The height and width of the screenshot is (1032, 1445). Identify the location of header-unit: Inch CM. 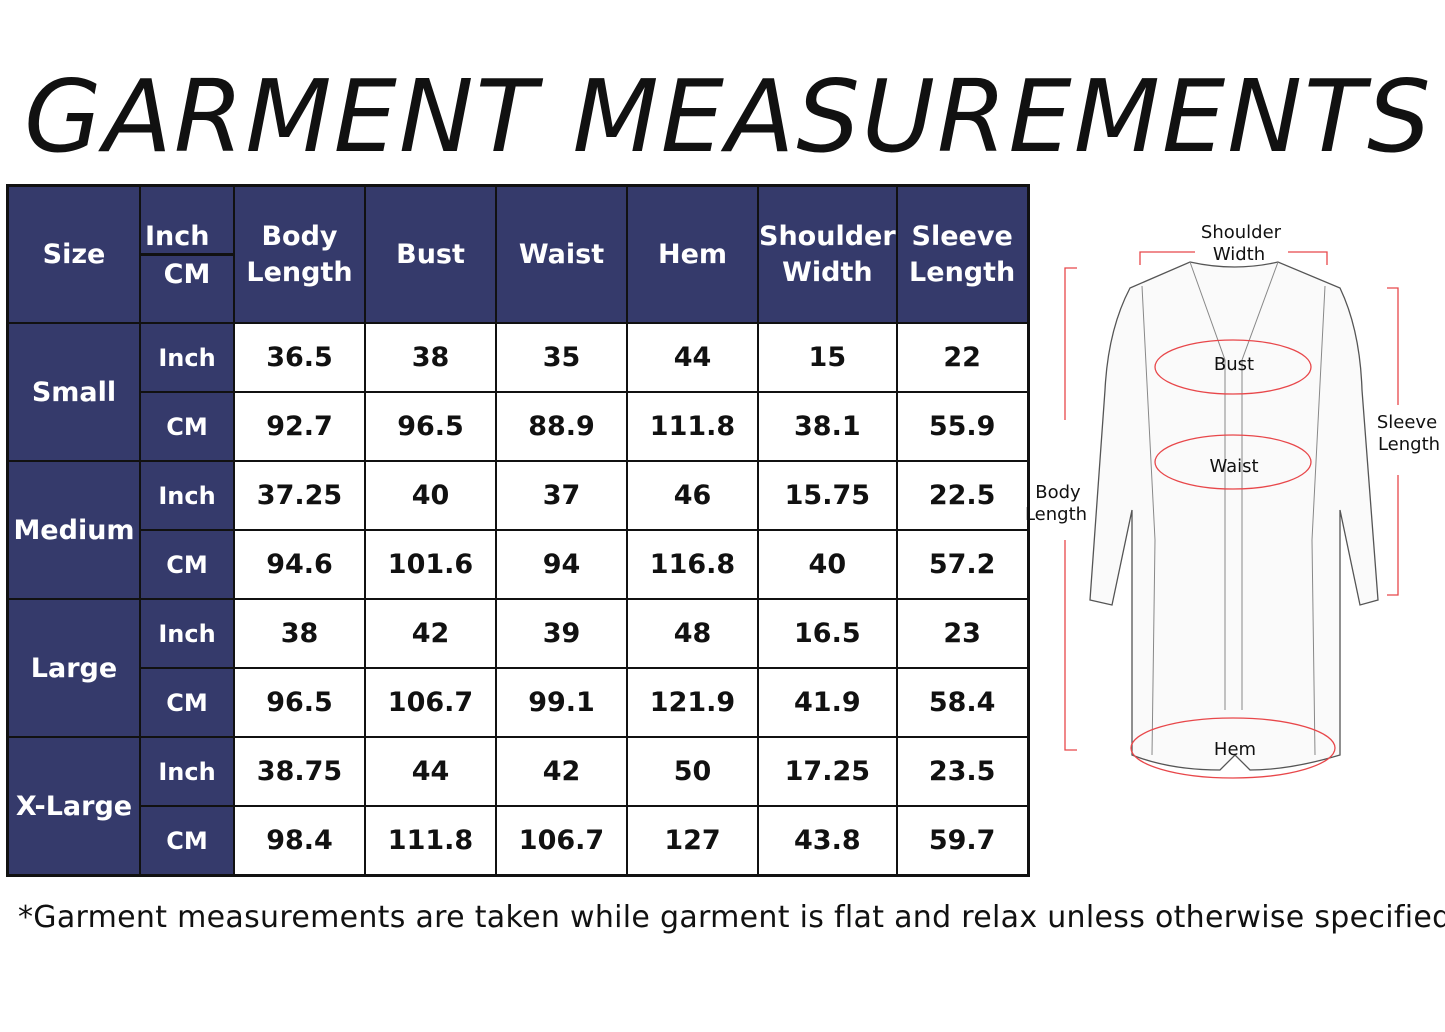
(187, 254).